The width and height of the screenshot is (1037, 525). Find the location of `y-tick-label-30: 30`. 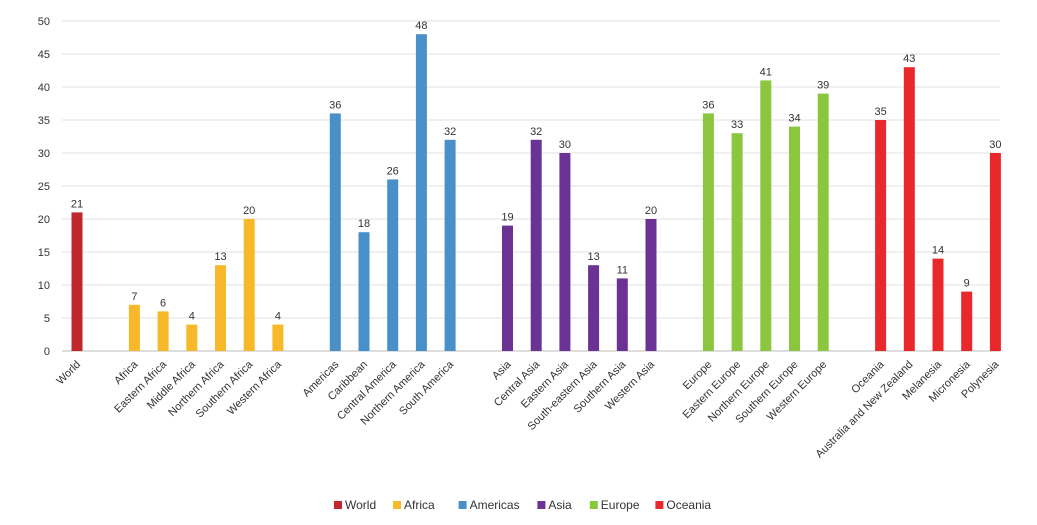

y-tick-label-30: 30 is located at coordinates (44, 154).